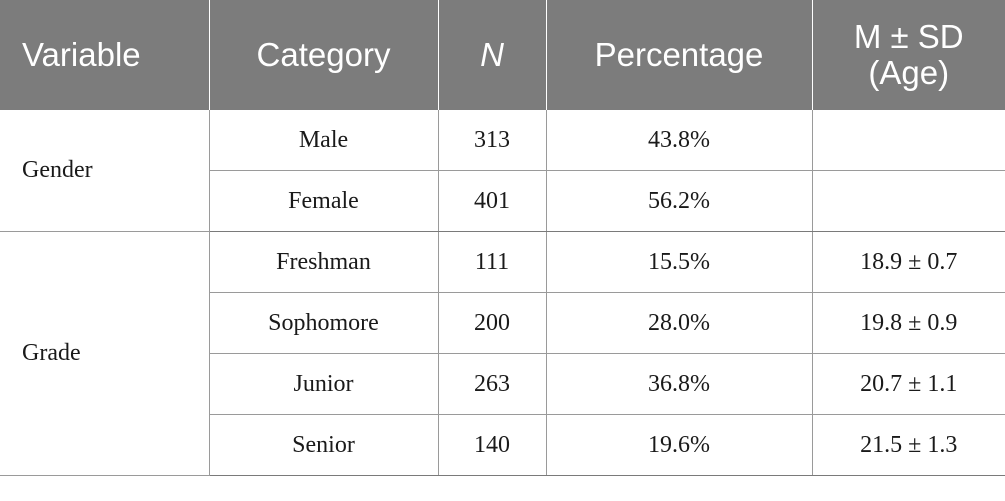  Describe the element at coordinates (324, 445) in the screenshot. I see `category-cell: Senior` at that location.